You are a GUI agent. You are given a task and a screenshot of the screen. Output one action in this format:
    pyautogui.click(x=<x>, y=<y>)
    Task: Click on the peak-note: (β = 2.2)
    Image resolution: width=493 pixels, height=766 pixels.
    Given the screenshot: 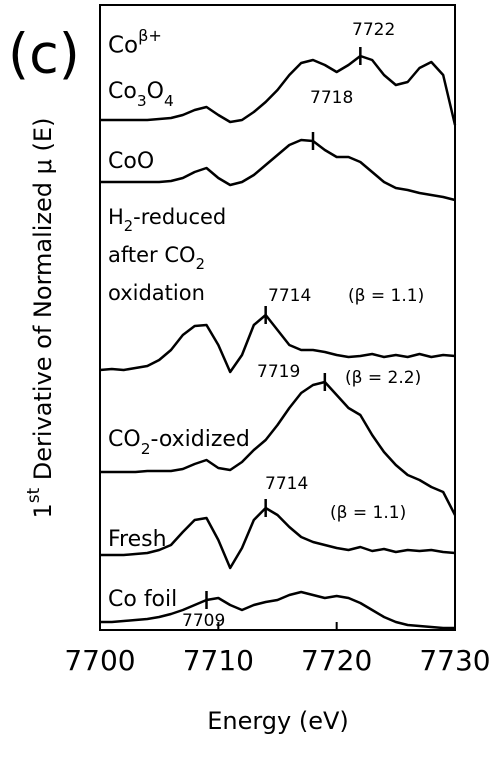 What is the action you would take?
    pyautogui.click(x=383, y=378)
    